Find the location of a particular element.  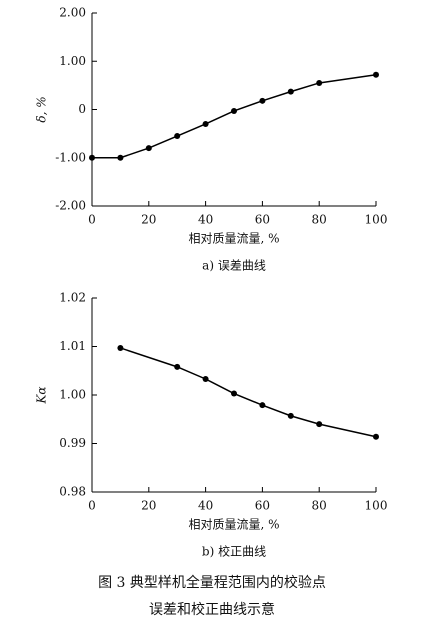

figure-caption: 误差和校正曲线示意 is located at coordinates (212, 609).